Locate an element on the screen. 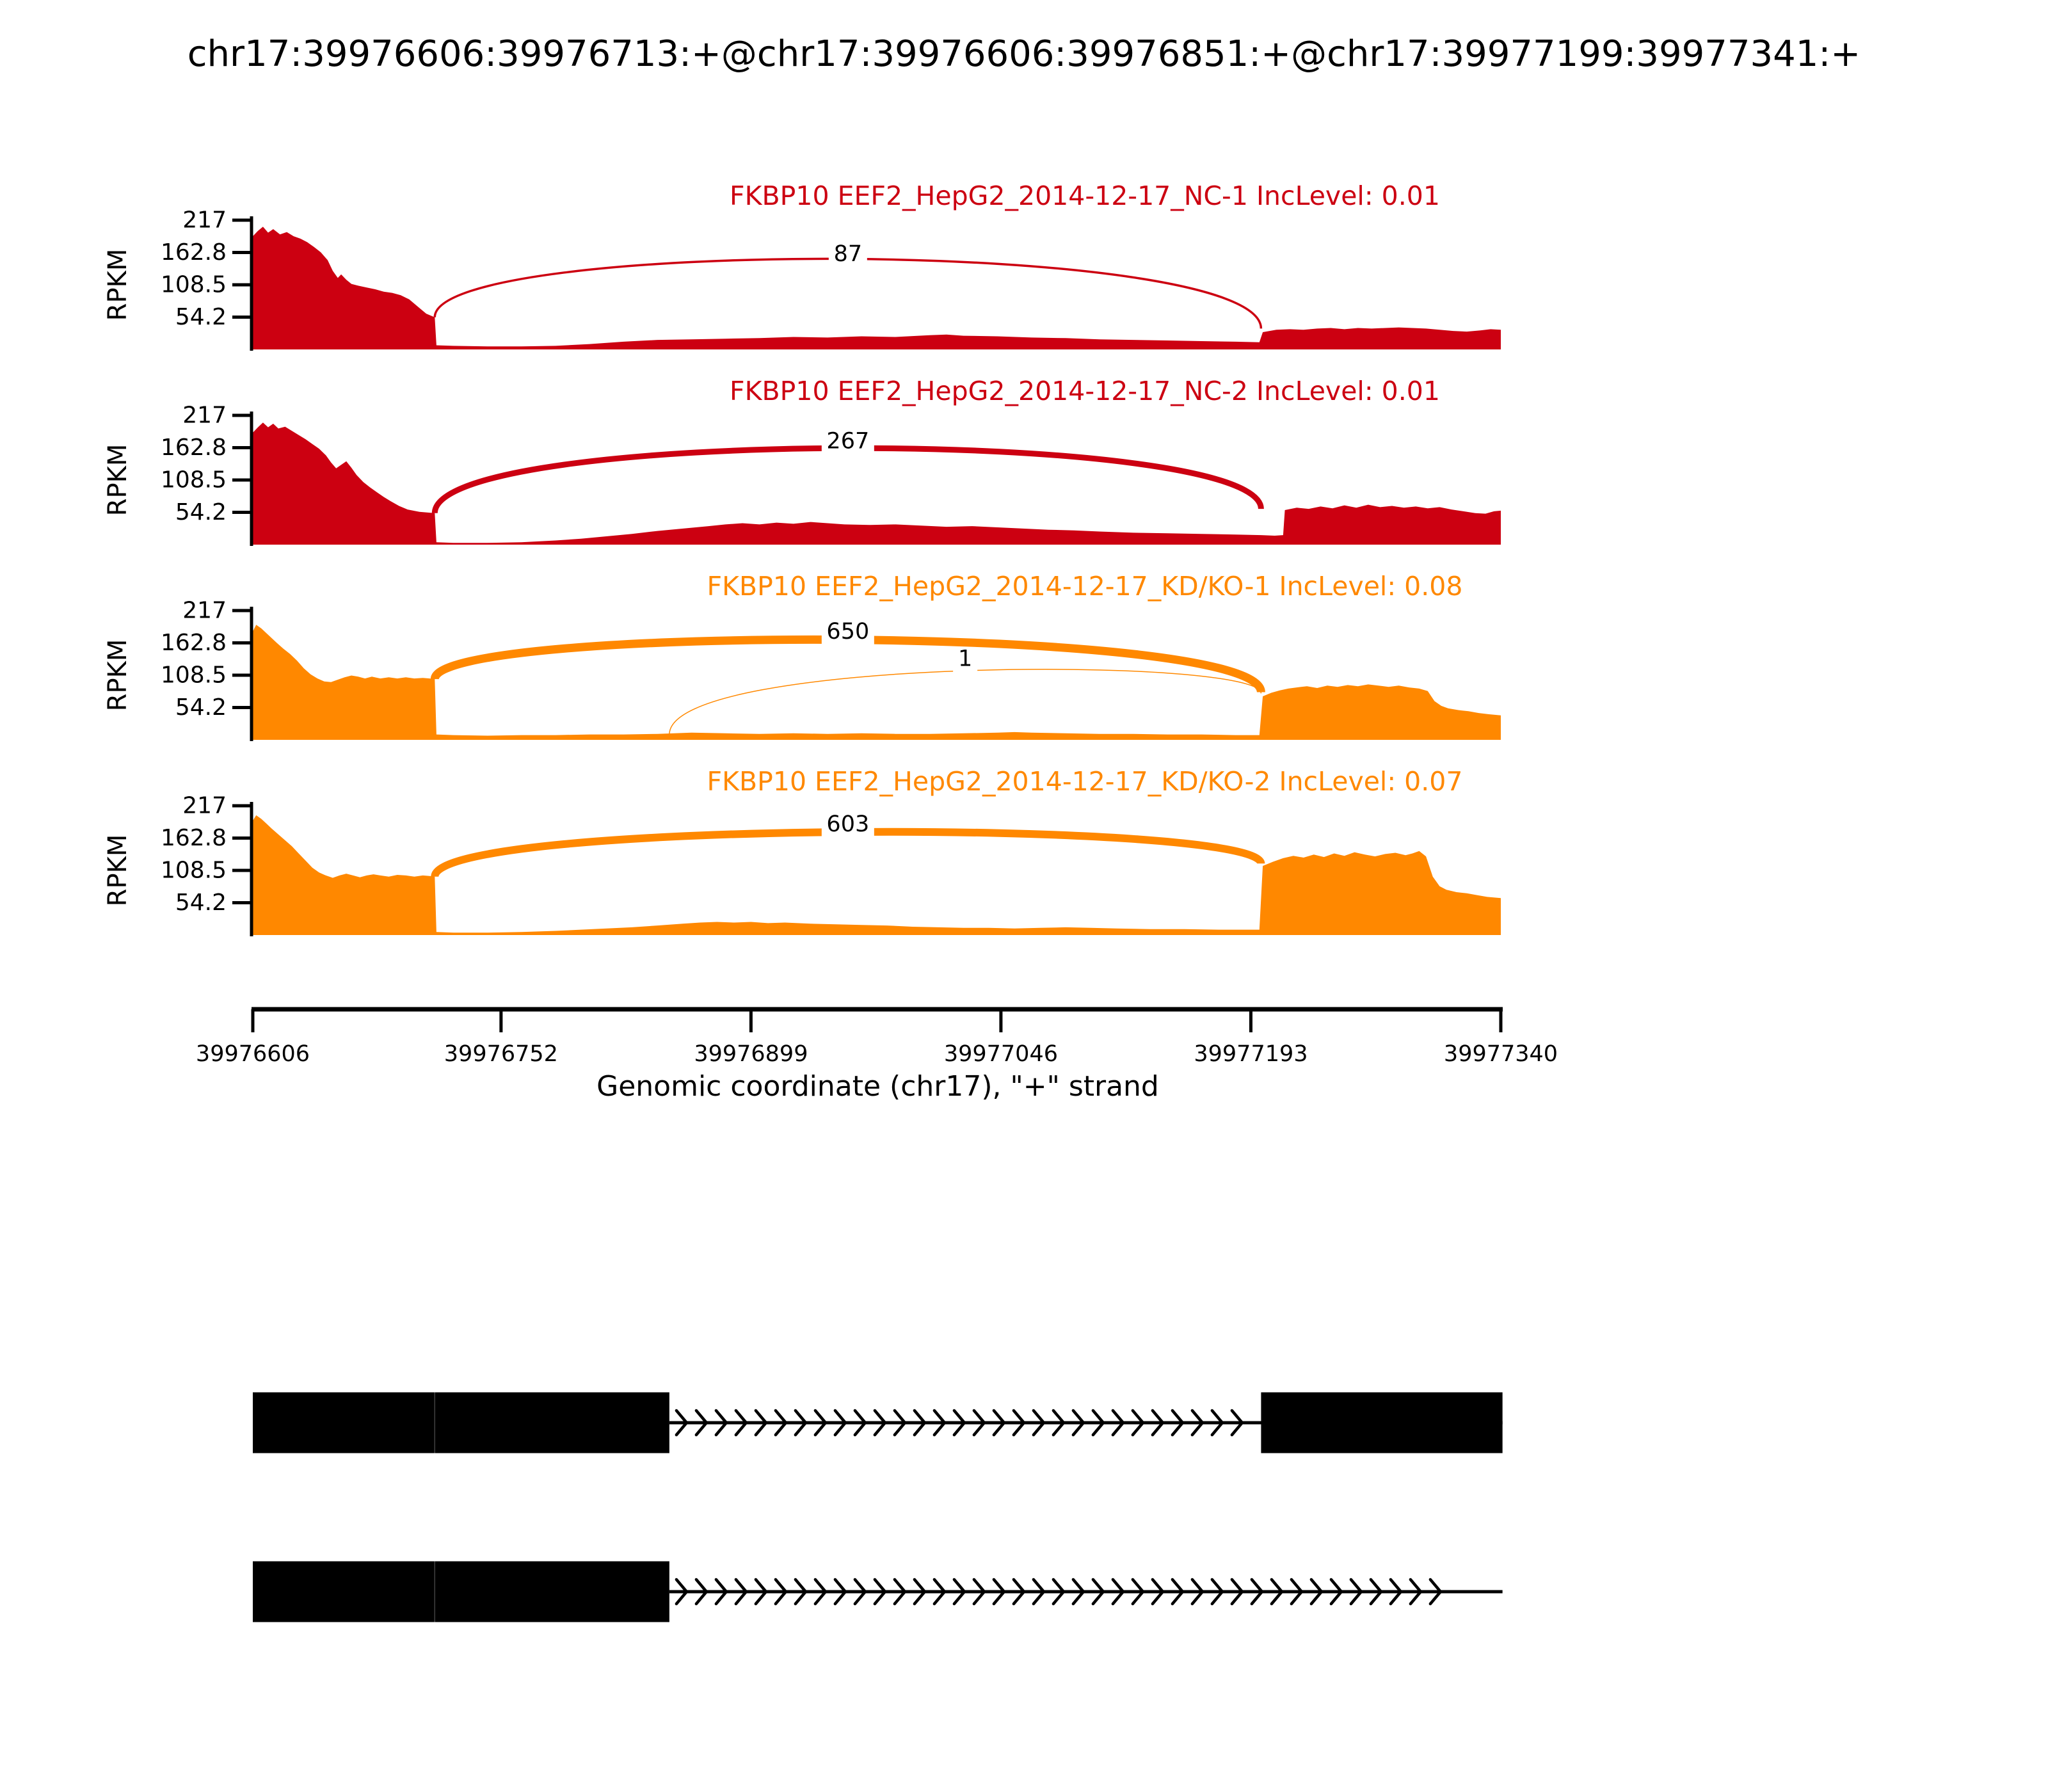 The height and width of the screenshot is (1792, 2048). x-axis-label: Genomic coordinate (chr17), "+" strand is located at coordinates (877, 1086).